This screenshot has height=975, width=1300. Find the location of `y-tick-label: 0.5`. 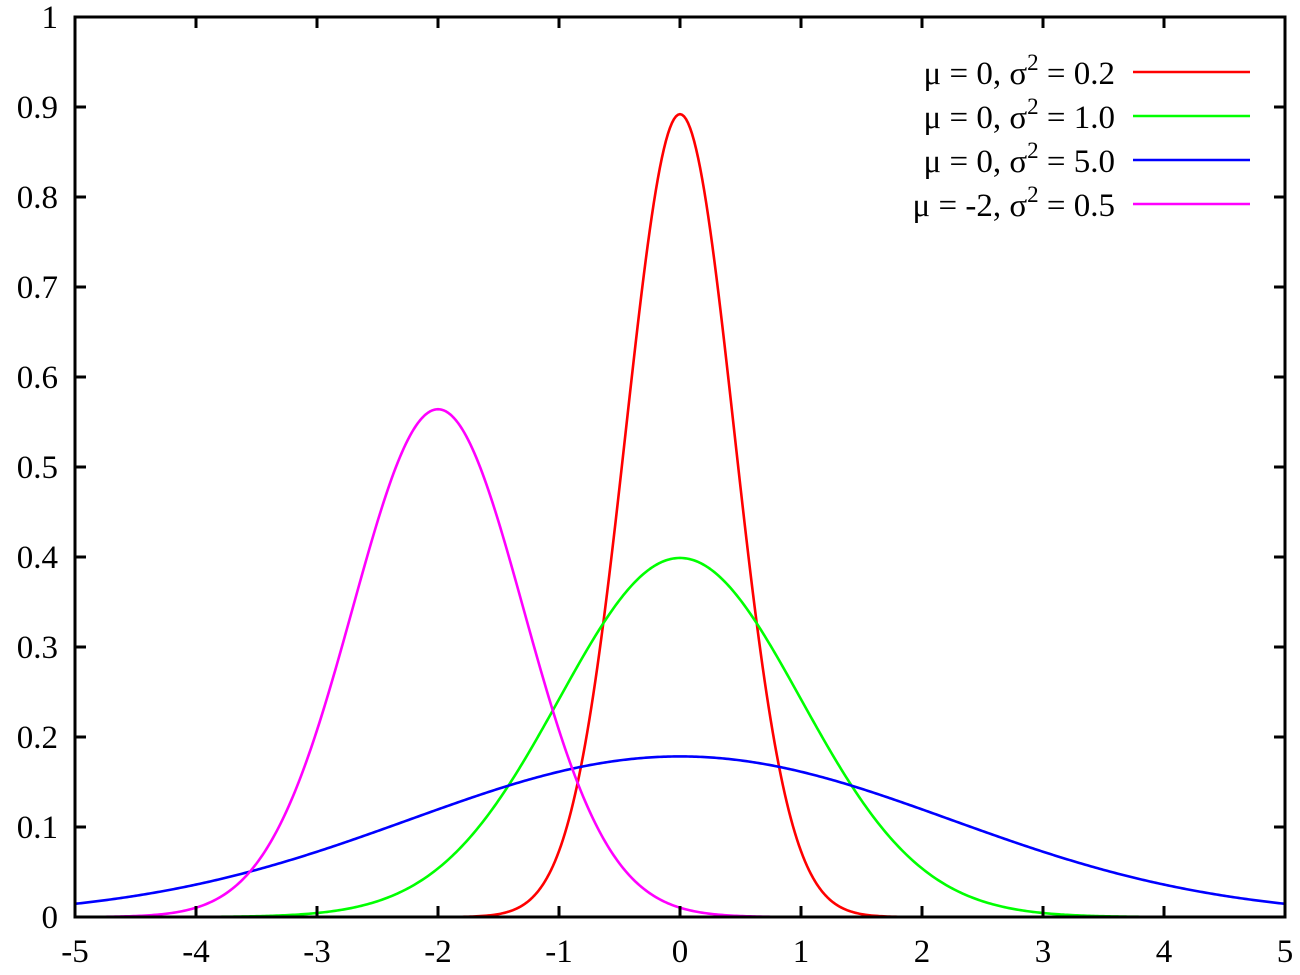

y-tick-label: 0.5 is located at coordinates (37, 468).